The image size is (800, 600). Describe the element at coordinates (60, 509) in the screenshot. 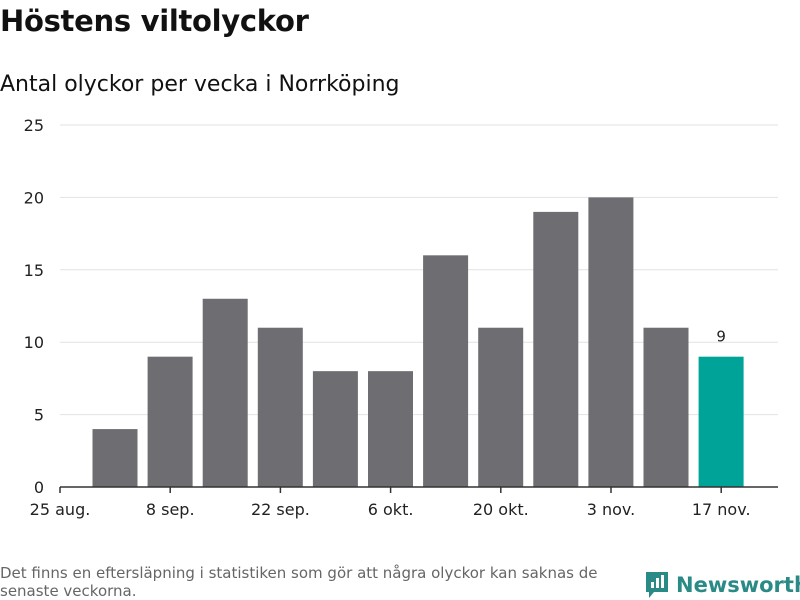

I see `x-tick-label: 25 aug.` at that location.